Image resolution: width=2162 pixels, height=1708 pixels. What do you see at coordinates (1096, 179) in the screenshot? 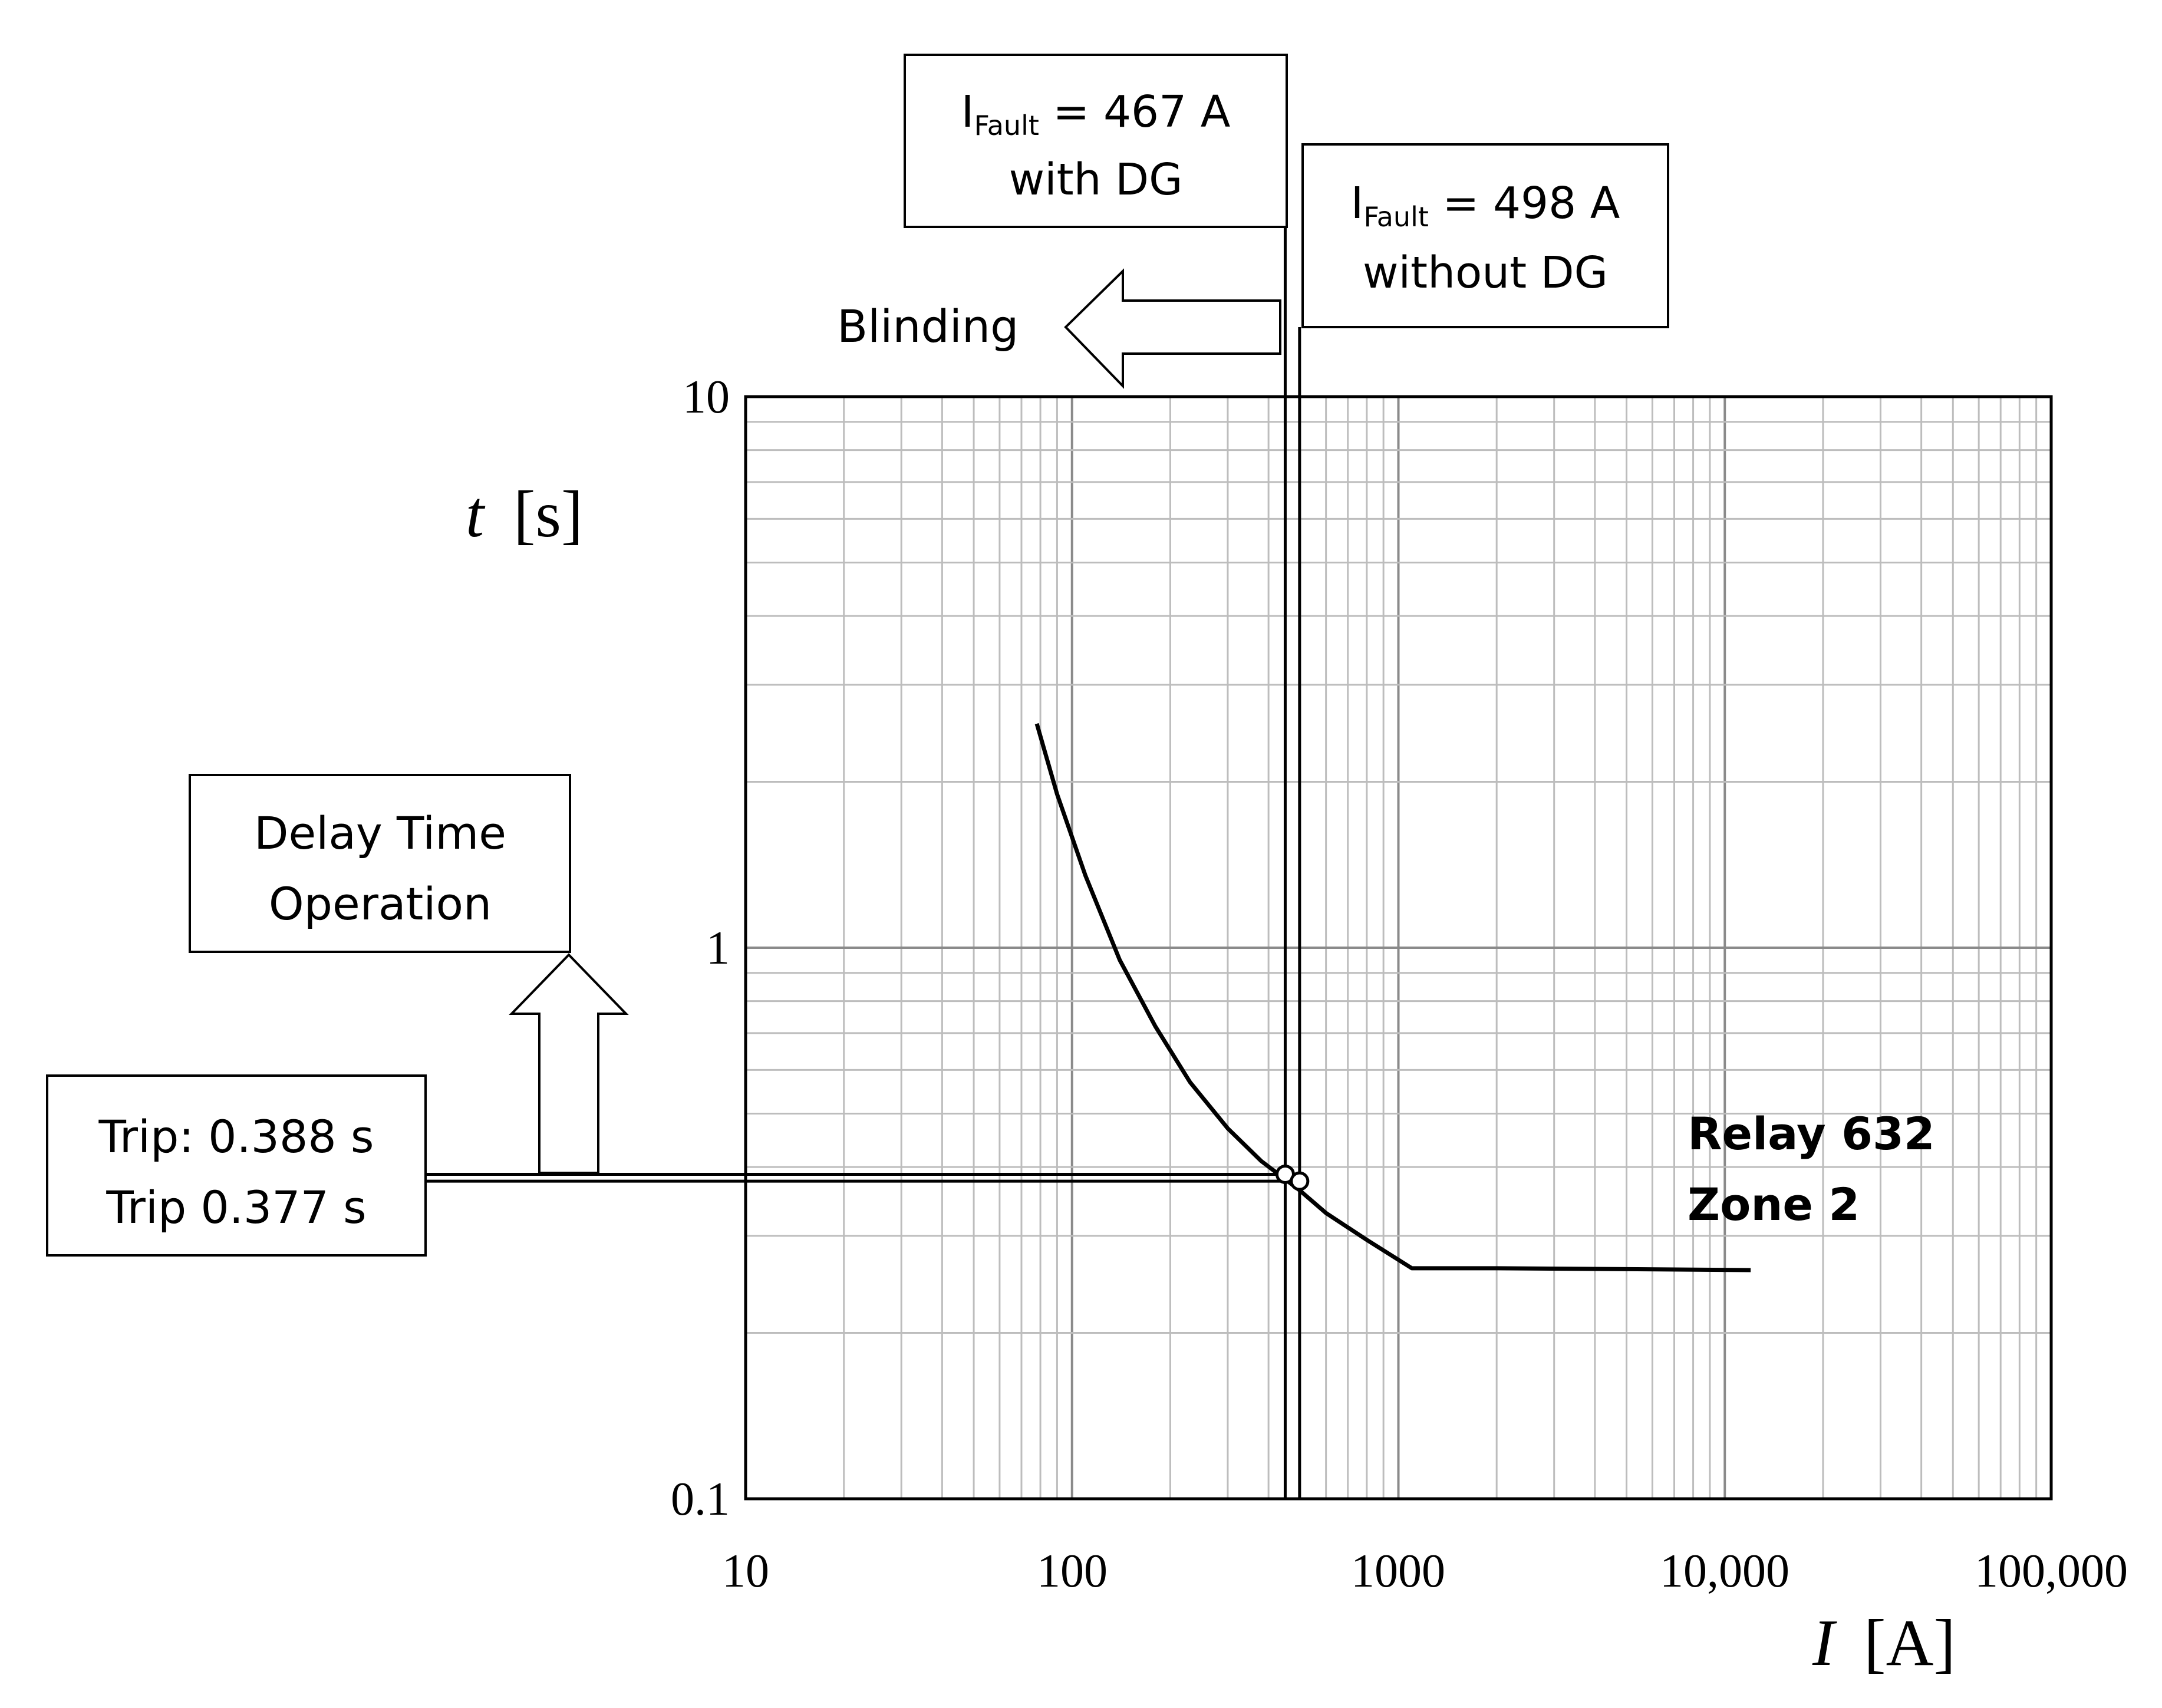
I see `fault-with-dg-line2: with DG` at bounding box center [1096, 179].